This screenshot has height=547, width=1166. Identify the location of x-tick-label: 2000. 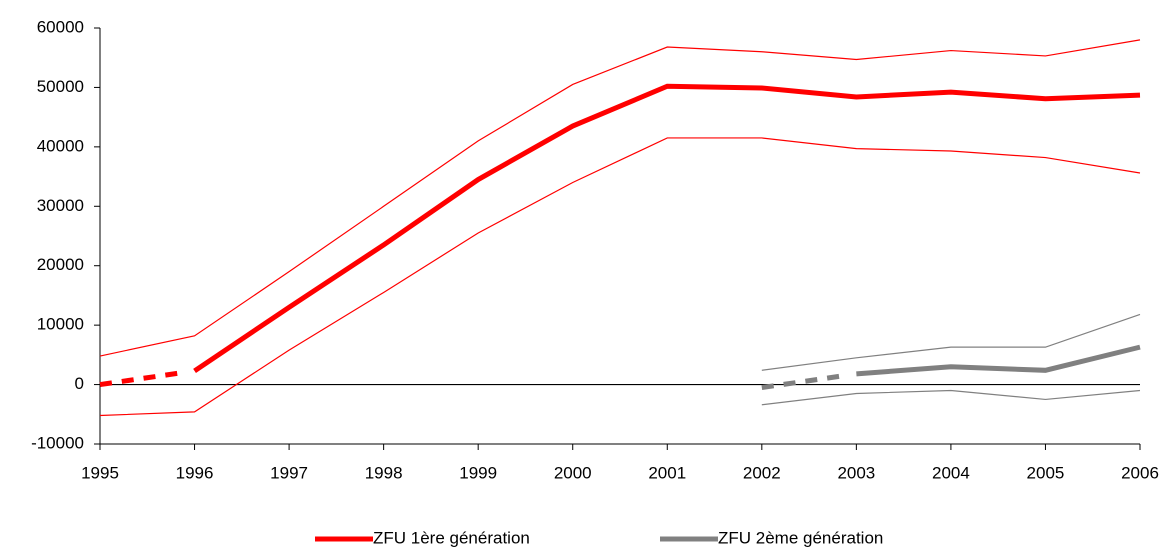
(573, 472).